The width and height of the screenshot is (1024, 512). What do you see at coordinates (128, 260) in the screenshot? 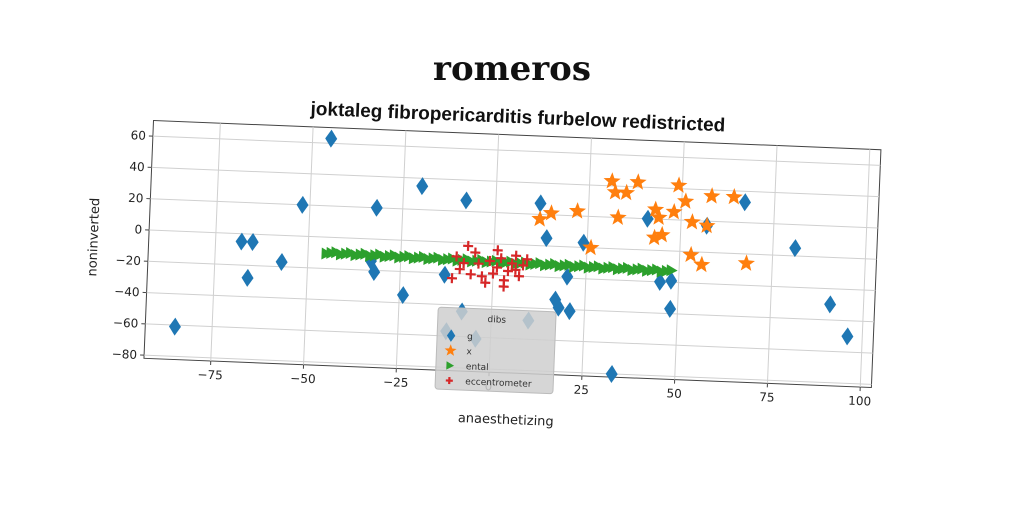
I see `y-tick-label: −20` at bounding box center [128, 260].